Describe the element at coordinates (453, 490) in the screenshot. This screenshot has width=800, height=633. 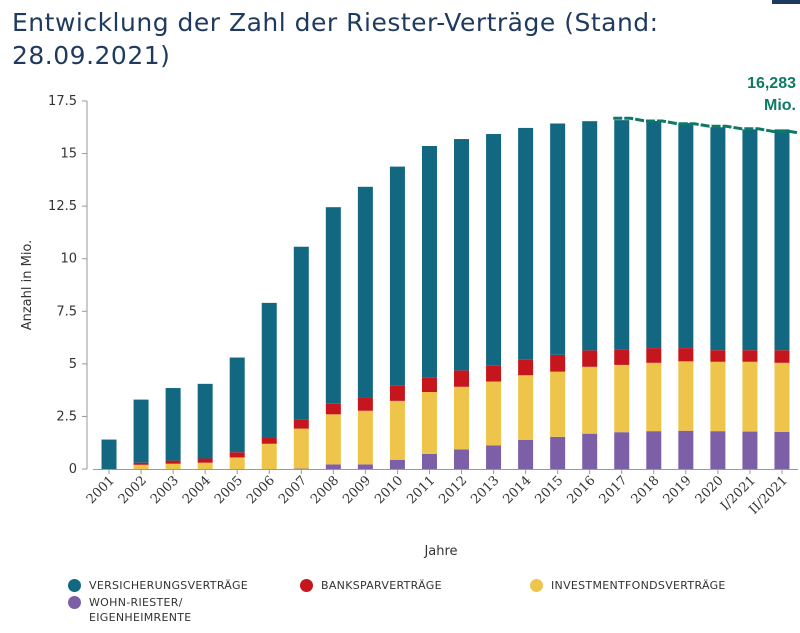
I see `x-tick-label: 2012` at that location.